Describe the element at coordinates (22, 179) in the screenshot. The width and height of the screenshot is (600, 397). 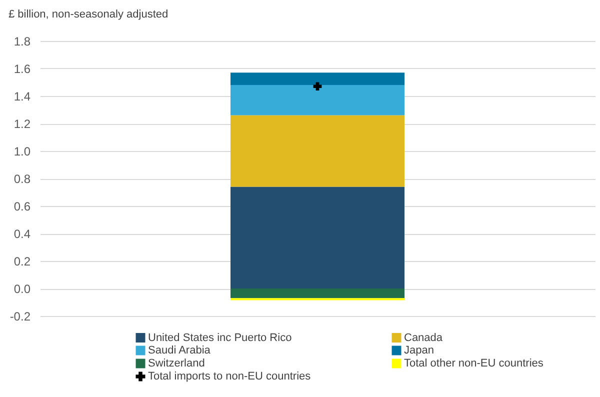
I see `y-tick-label: 0.8` at that location.